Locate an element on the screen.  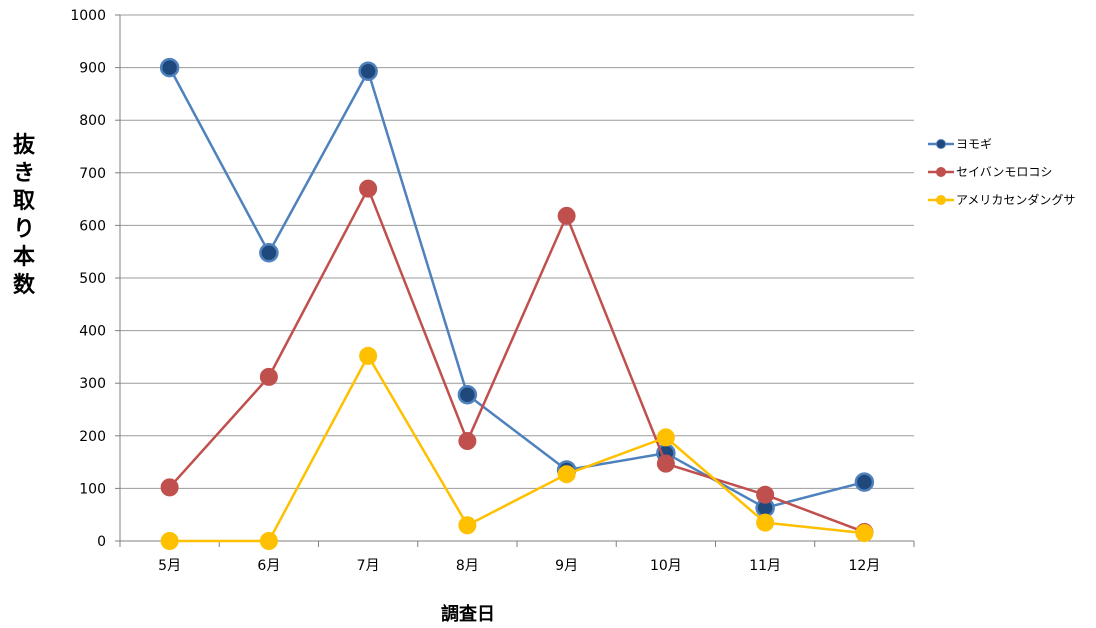
y-tick-label: 0 is located at coordinates (101, 542).